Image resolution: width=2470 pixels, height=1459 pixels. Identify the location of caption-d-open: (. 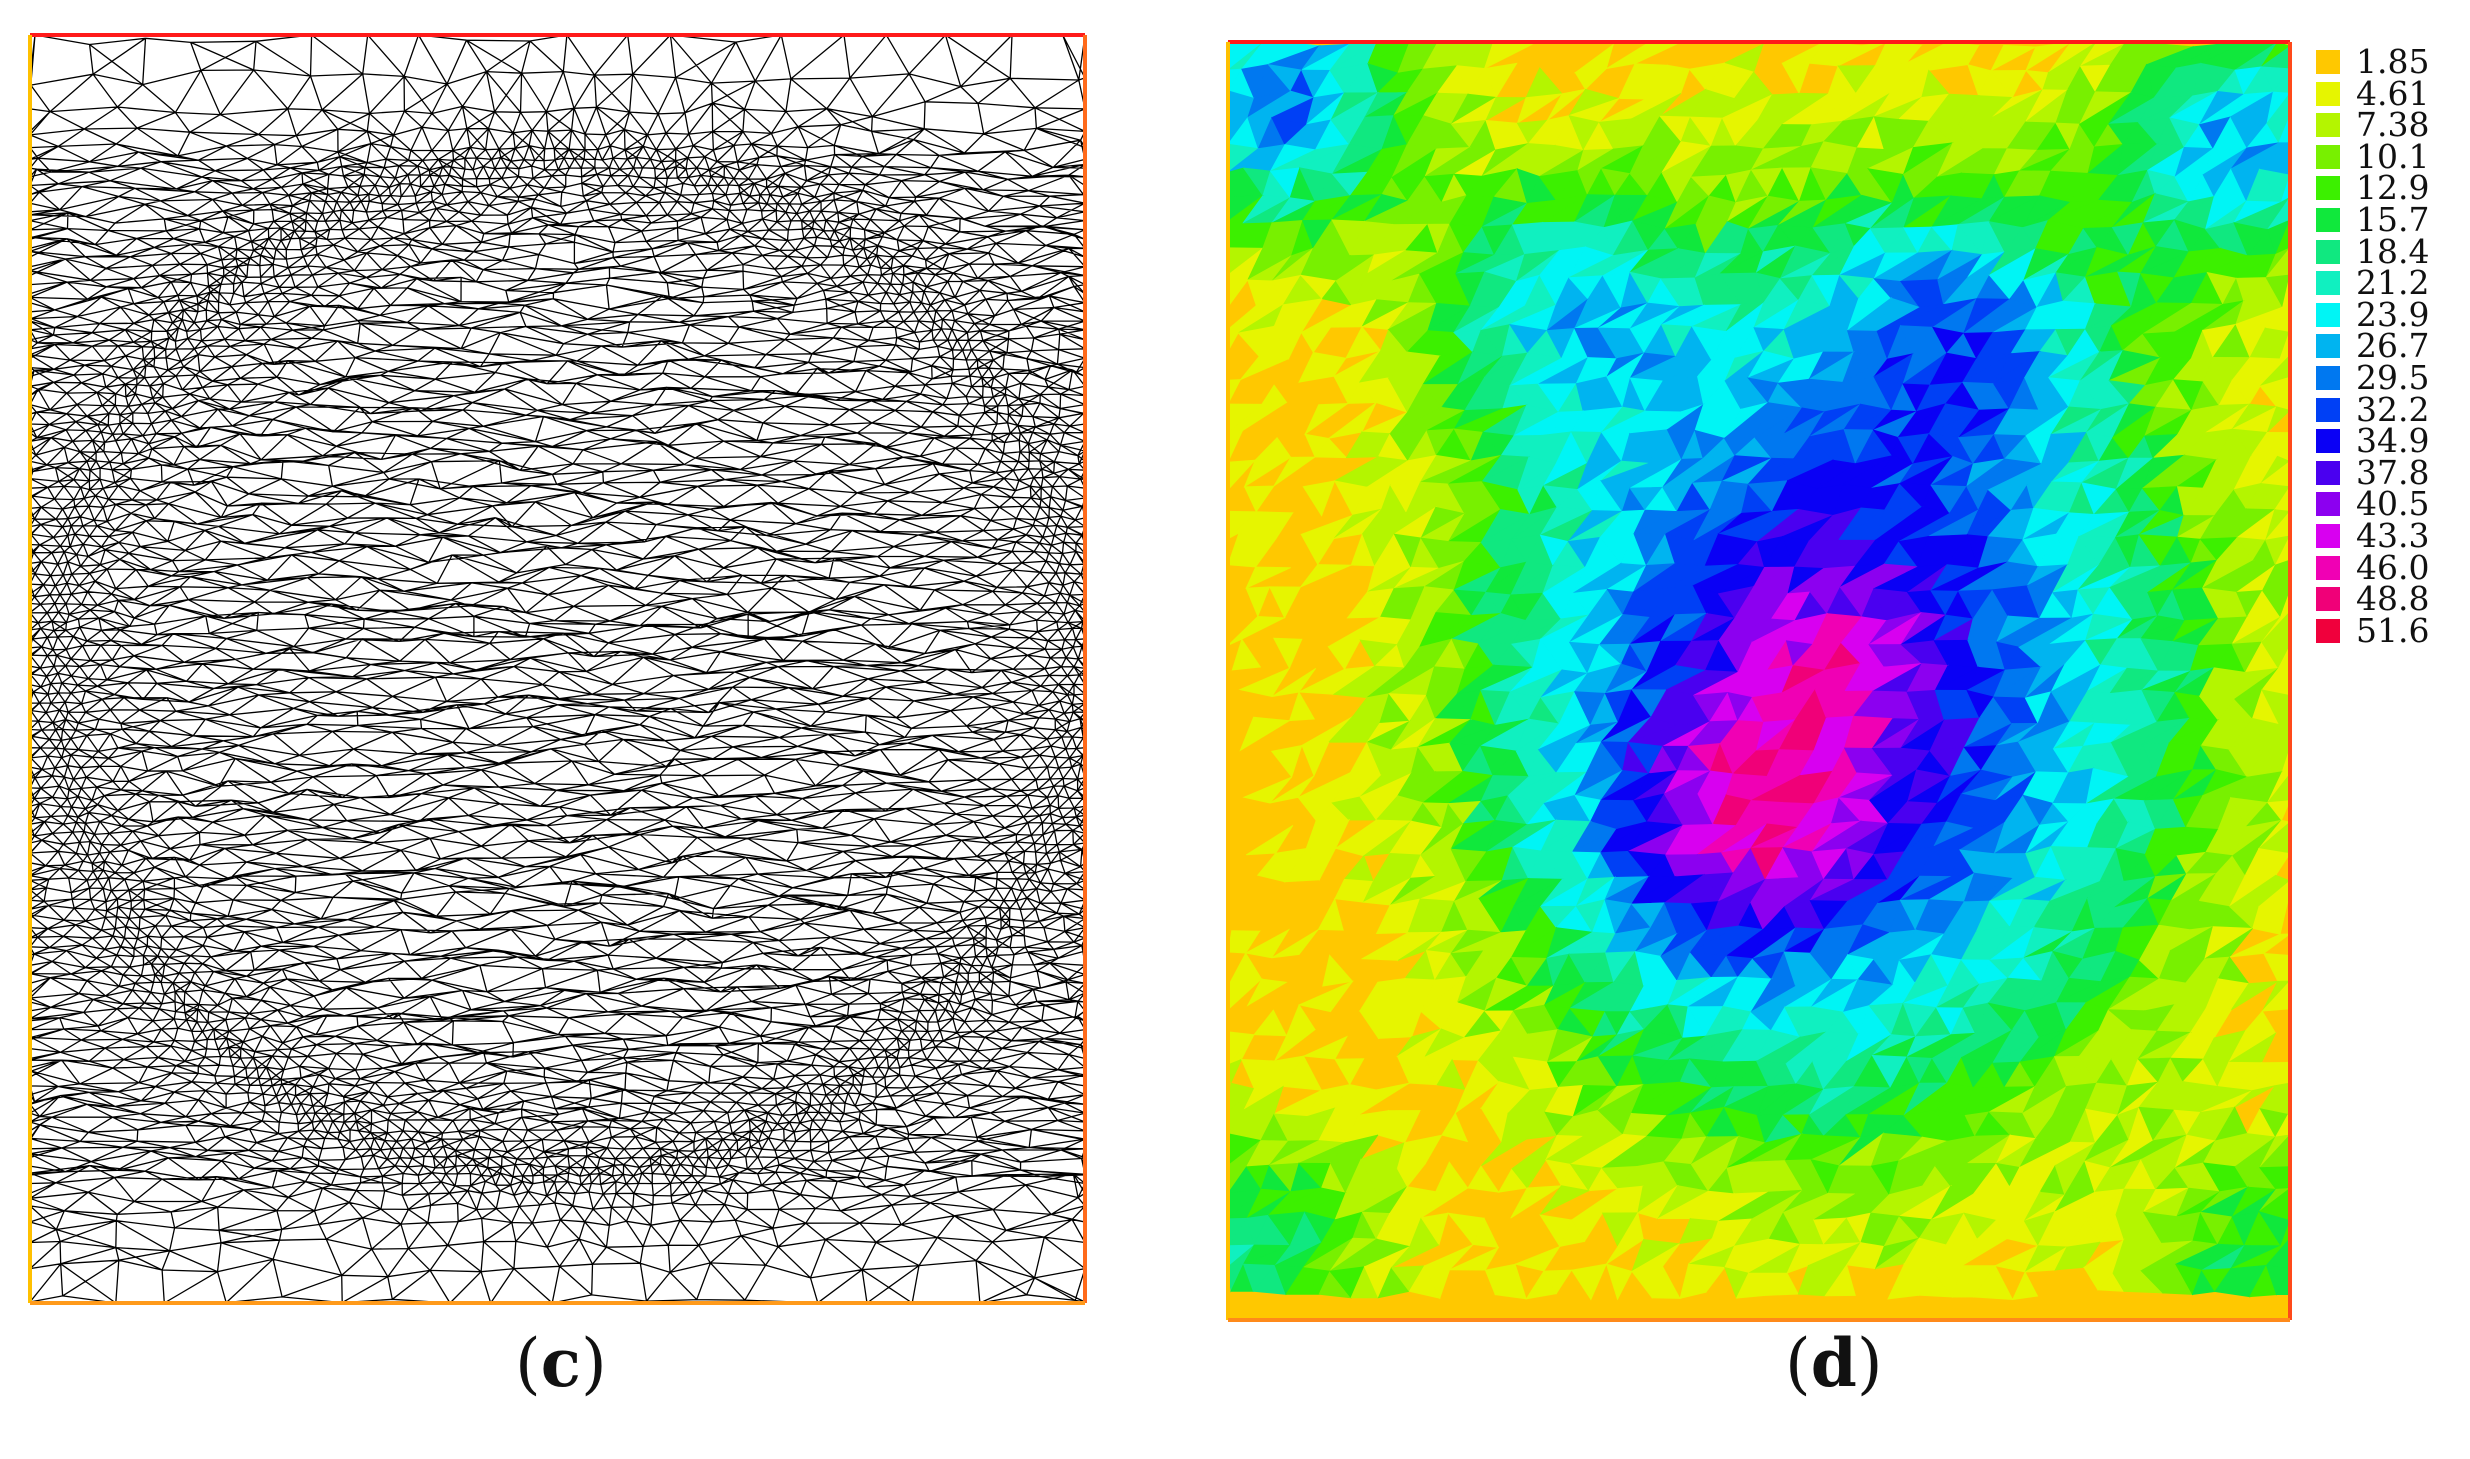
(1798, 1363).